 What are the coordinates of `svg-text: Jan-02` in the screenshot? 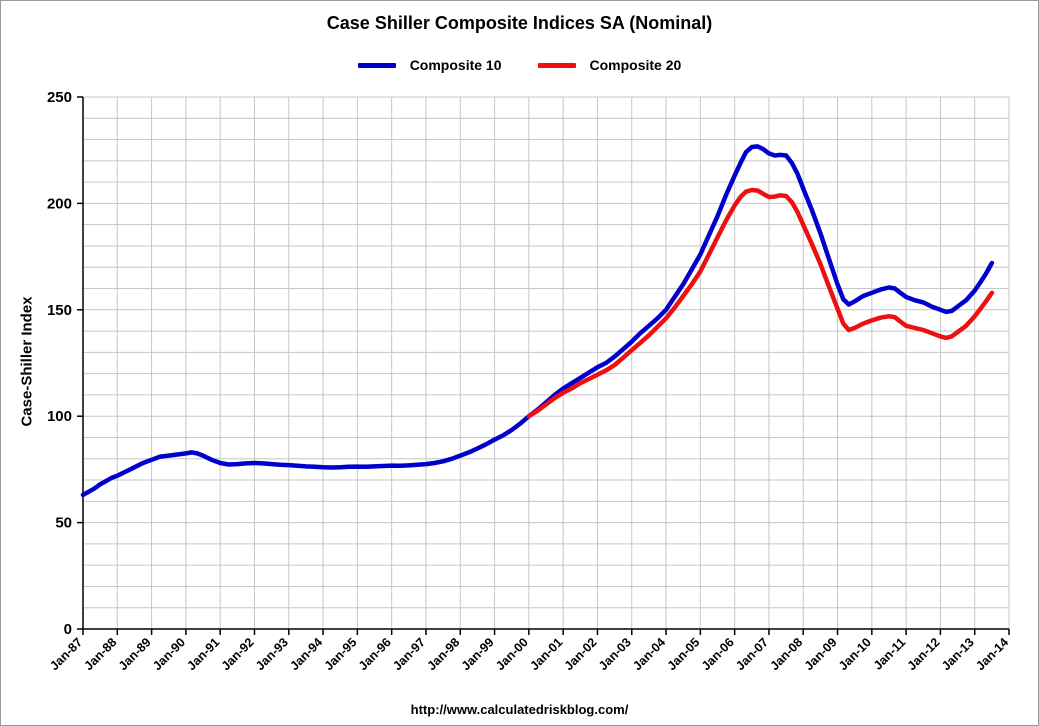 It's located at (581, 654).